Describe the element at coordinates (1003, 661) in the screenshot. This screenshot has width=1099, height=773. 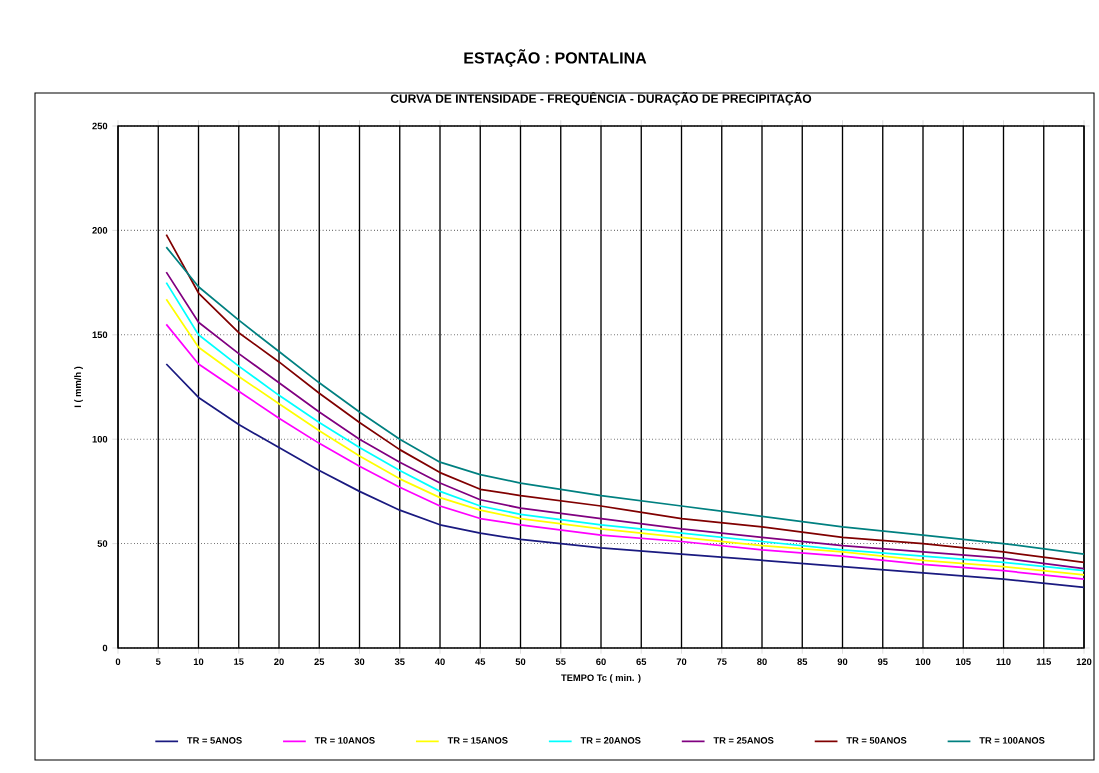
I see `x-tick-label: 110` at that location.